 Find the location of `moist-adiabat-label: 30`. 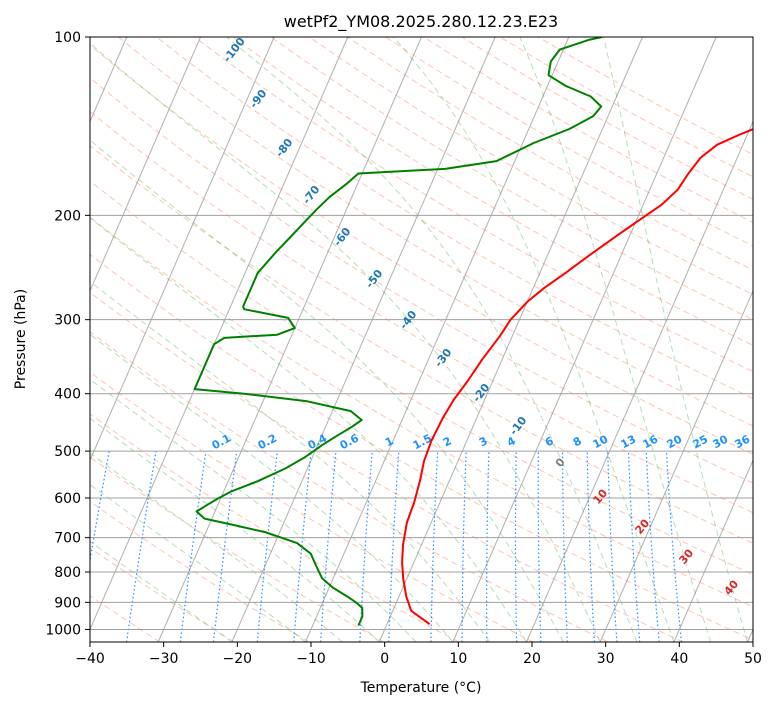

moist-adiabat-label: 30 is located at coordinates (686, 556).